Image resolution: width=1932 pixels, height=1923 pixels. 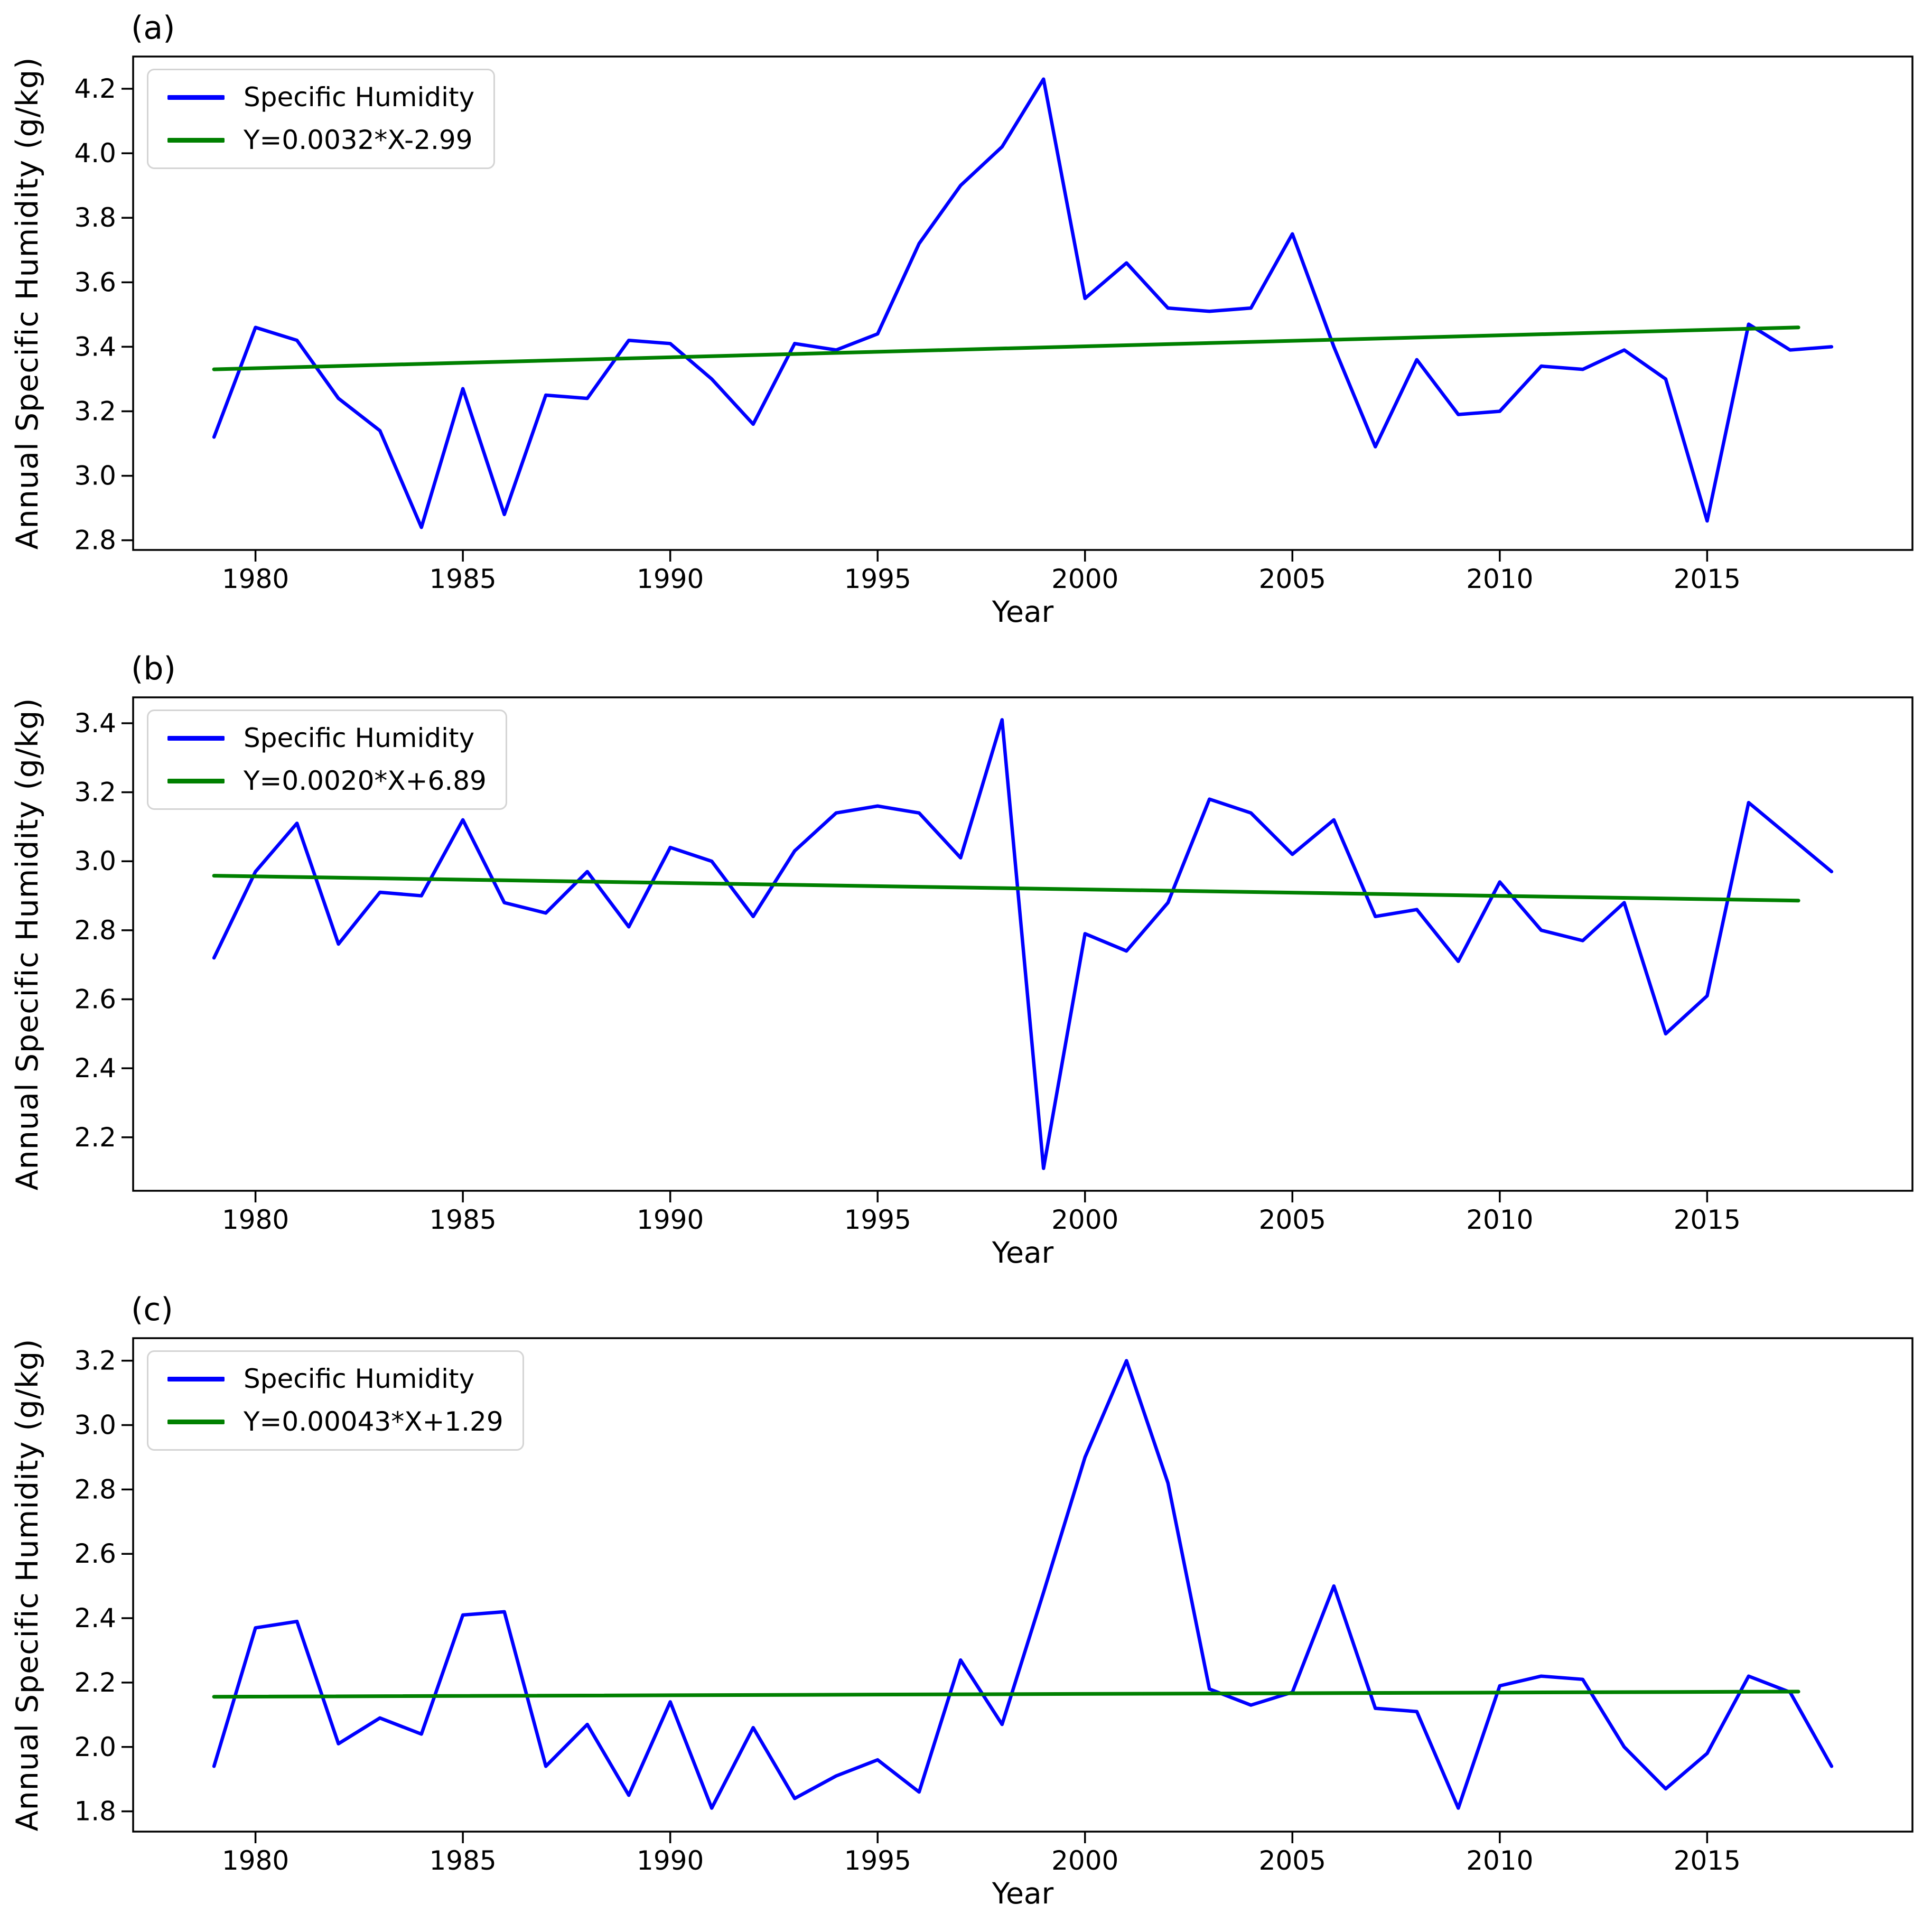 What do you see at coordinates (95, 1811) in the screenshot?
I see `y-tick-label: 1.8` at bounding box center [95, 1811].